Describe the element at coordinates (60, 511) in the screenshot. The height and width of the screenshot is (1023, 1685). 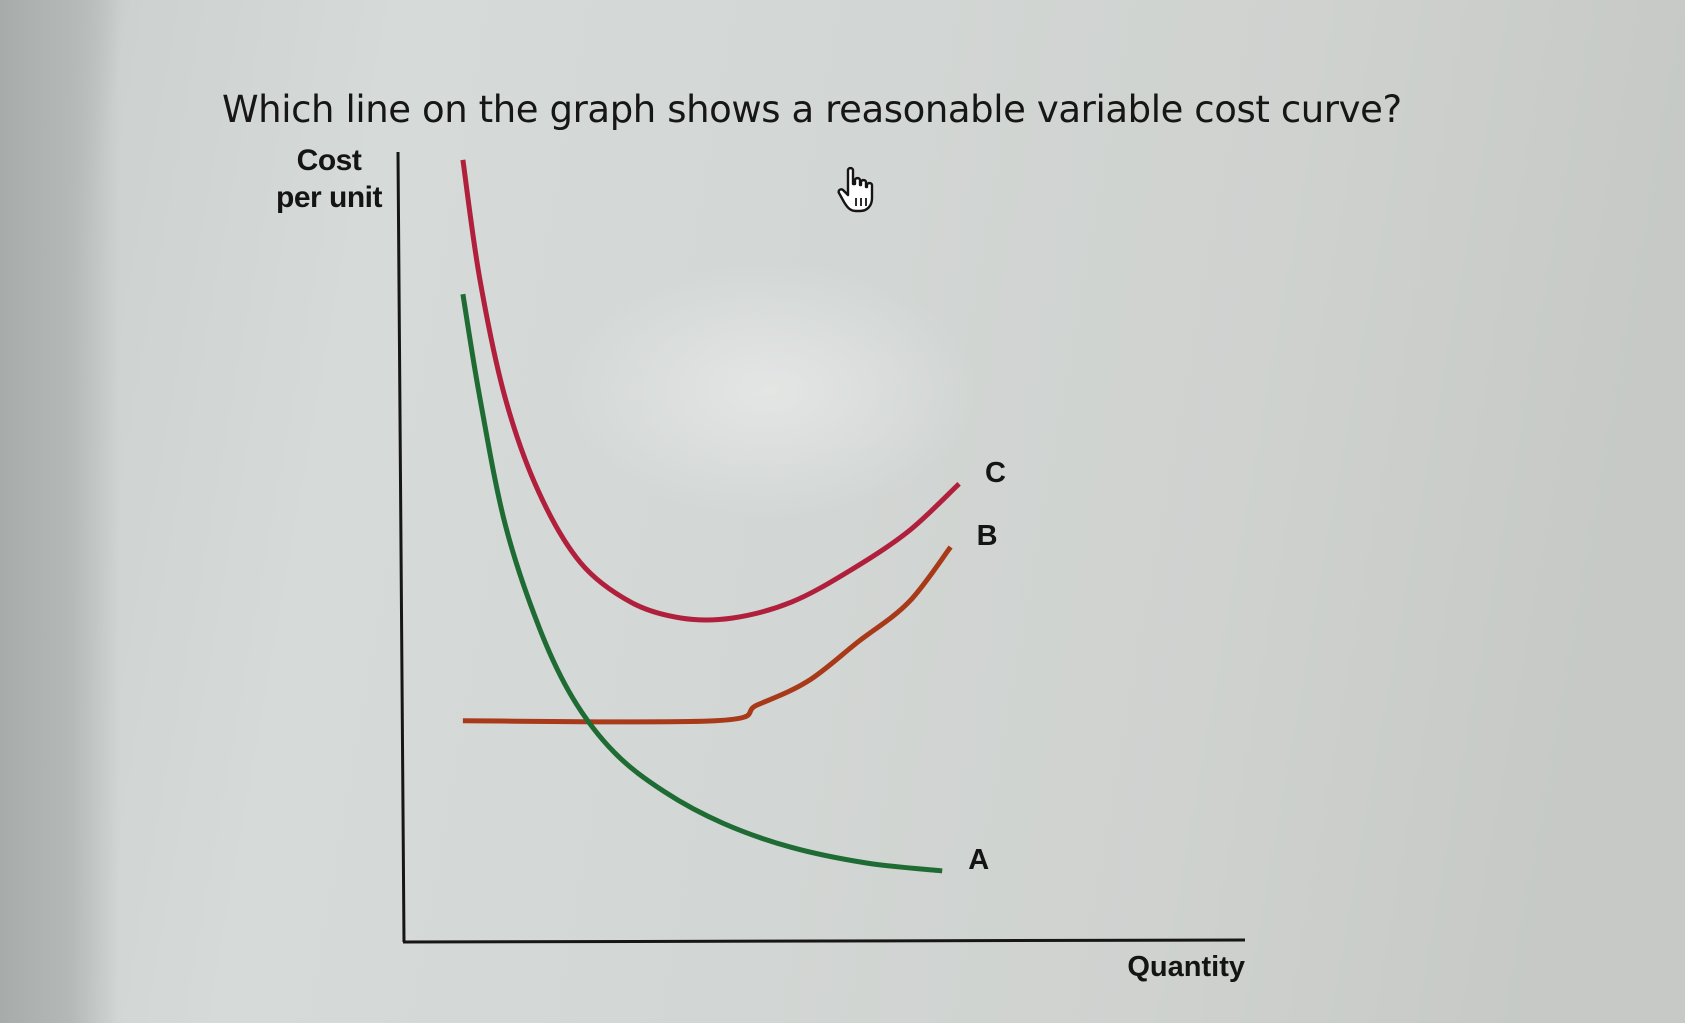
I see `screen-bezel` at that location.